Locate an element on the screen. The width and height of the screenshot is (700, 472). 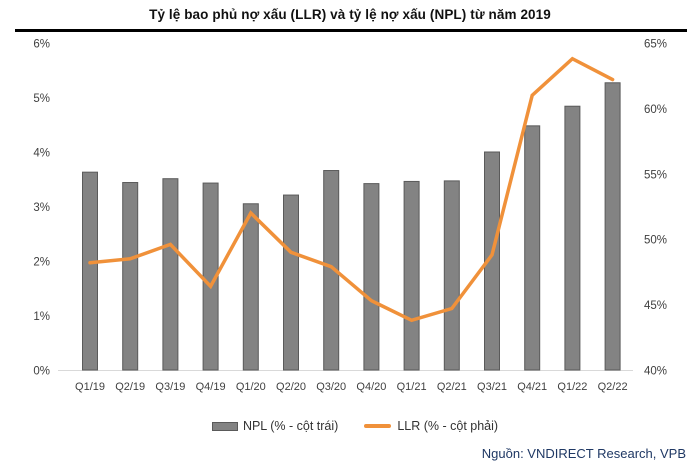
left-axis-tick: 0% is located at coordinates (41, 372).